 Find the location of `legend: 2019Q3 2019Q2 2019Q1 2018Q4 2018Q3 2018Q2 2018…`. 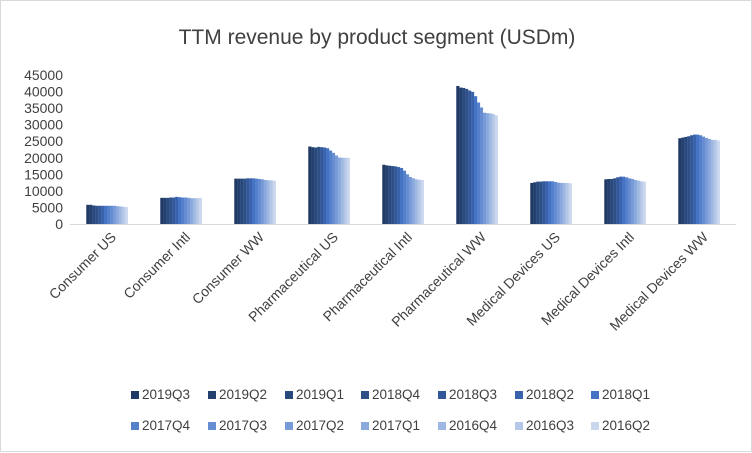

legend: 2019Q3 2019Q2 2019Q1 2018Q4 2018Q3 2018Q2 2018… is located at coordinates (390, 410).